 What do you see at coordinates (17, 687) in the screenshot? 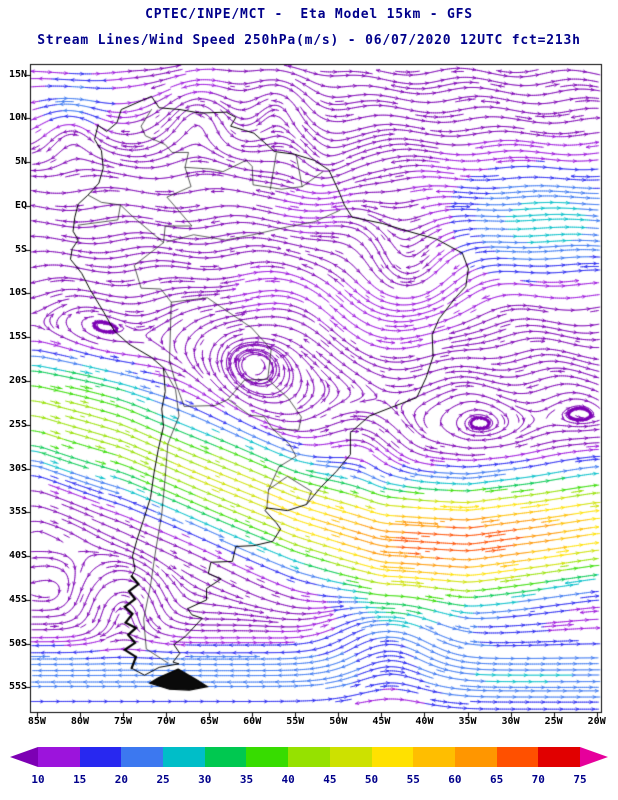
I see `lat-axis-label: 55S` at bounding box center [17, 687].